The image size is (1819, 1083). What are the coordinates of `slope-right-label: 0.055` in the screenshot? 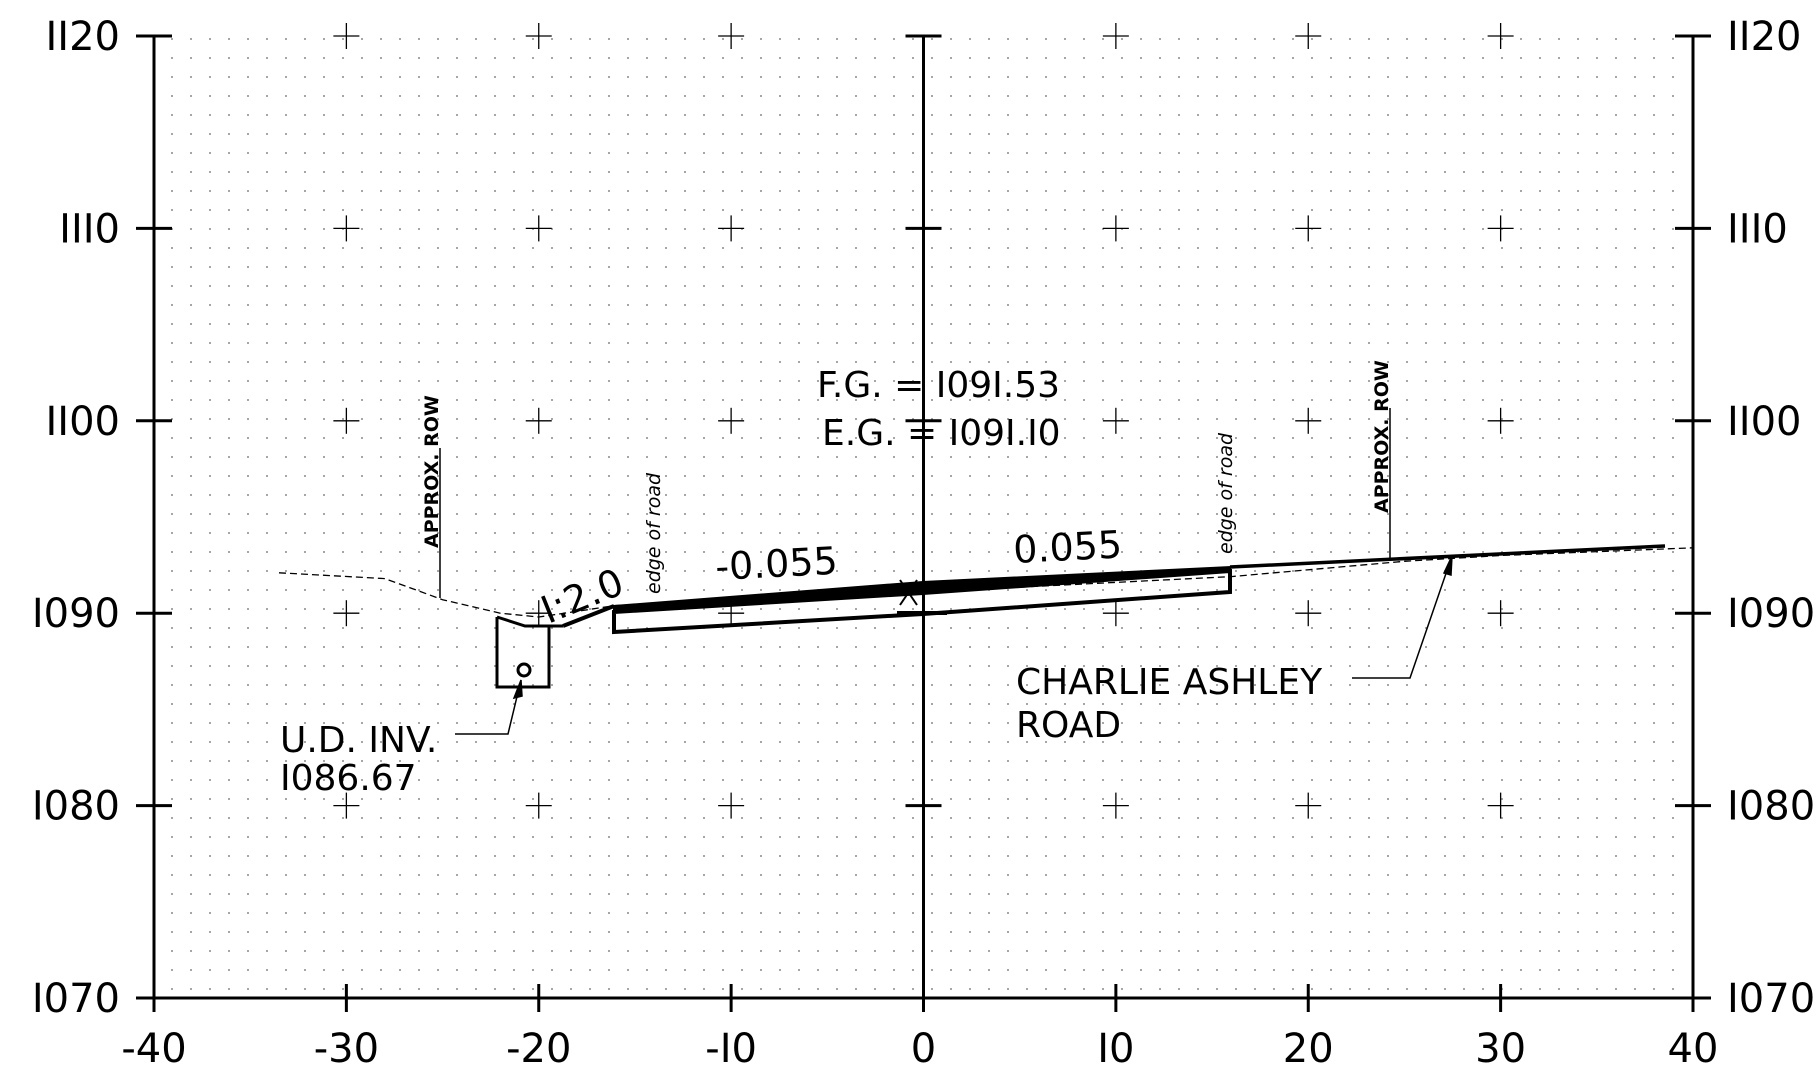 It's located at (1067, 547).